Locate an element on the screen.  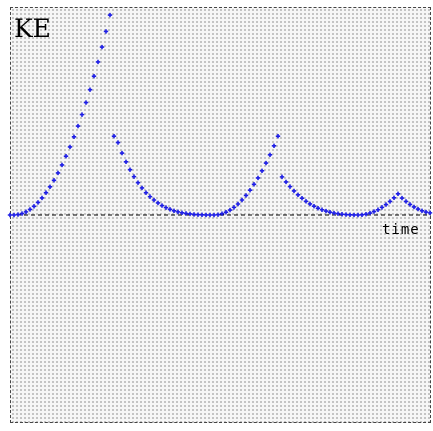
y-axis-label: KE is located at coordinates (32, 28).